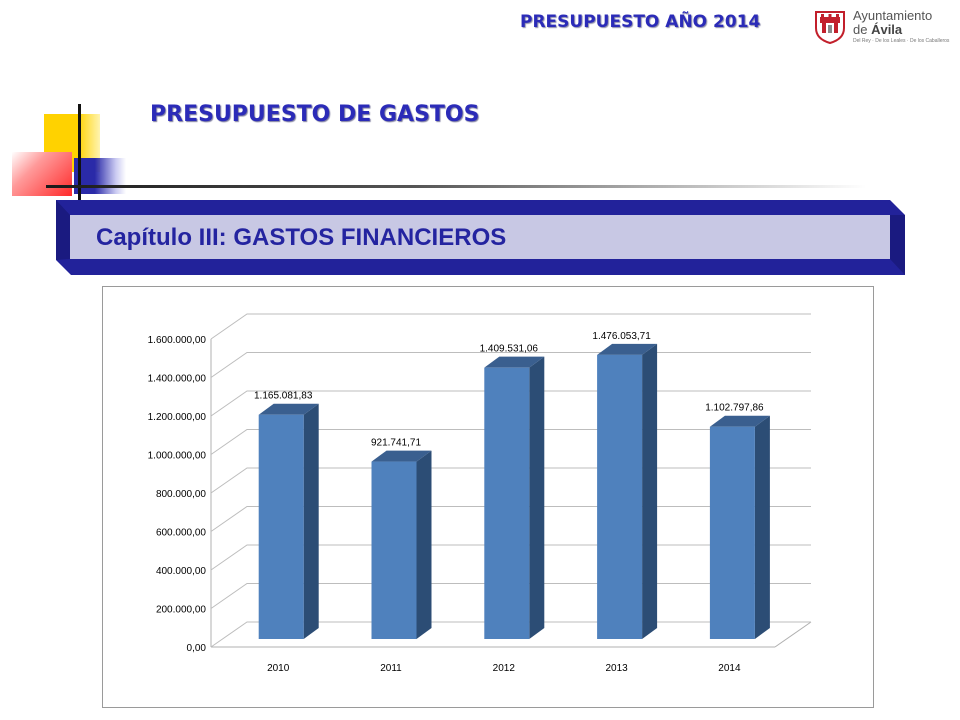 Image resolution: width=960 pixels, height=720 pixels. Describe the element at coordinates (729, 668) in the screenshot. I see `x-tick-label: 2014` at that location.